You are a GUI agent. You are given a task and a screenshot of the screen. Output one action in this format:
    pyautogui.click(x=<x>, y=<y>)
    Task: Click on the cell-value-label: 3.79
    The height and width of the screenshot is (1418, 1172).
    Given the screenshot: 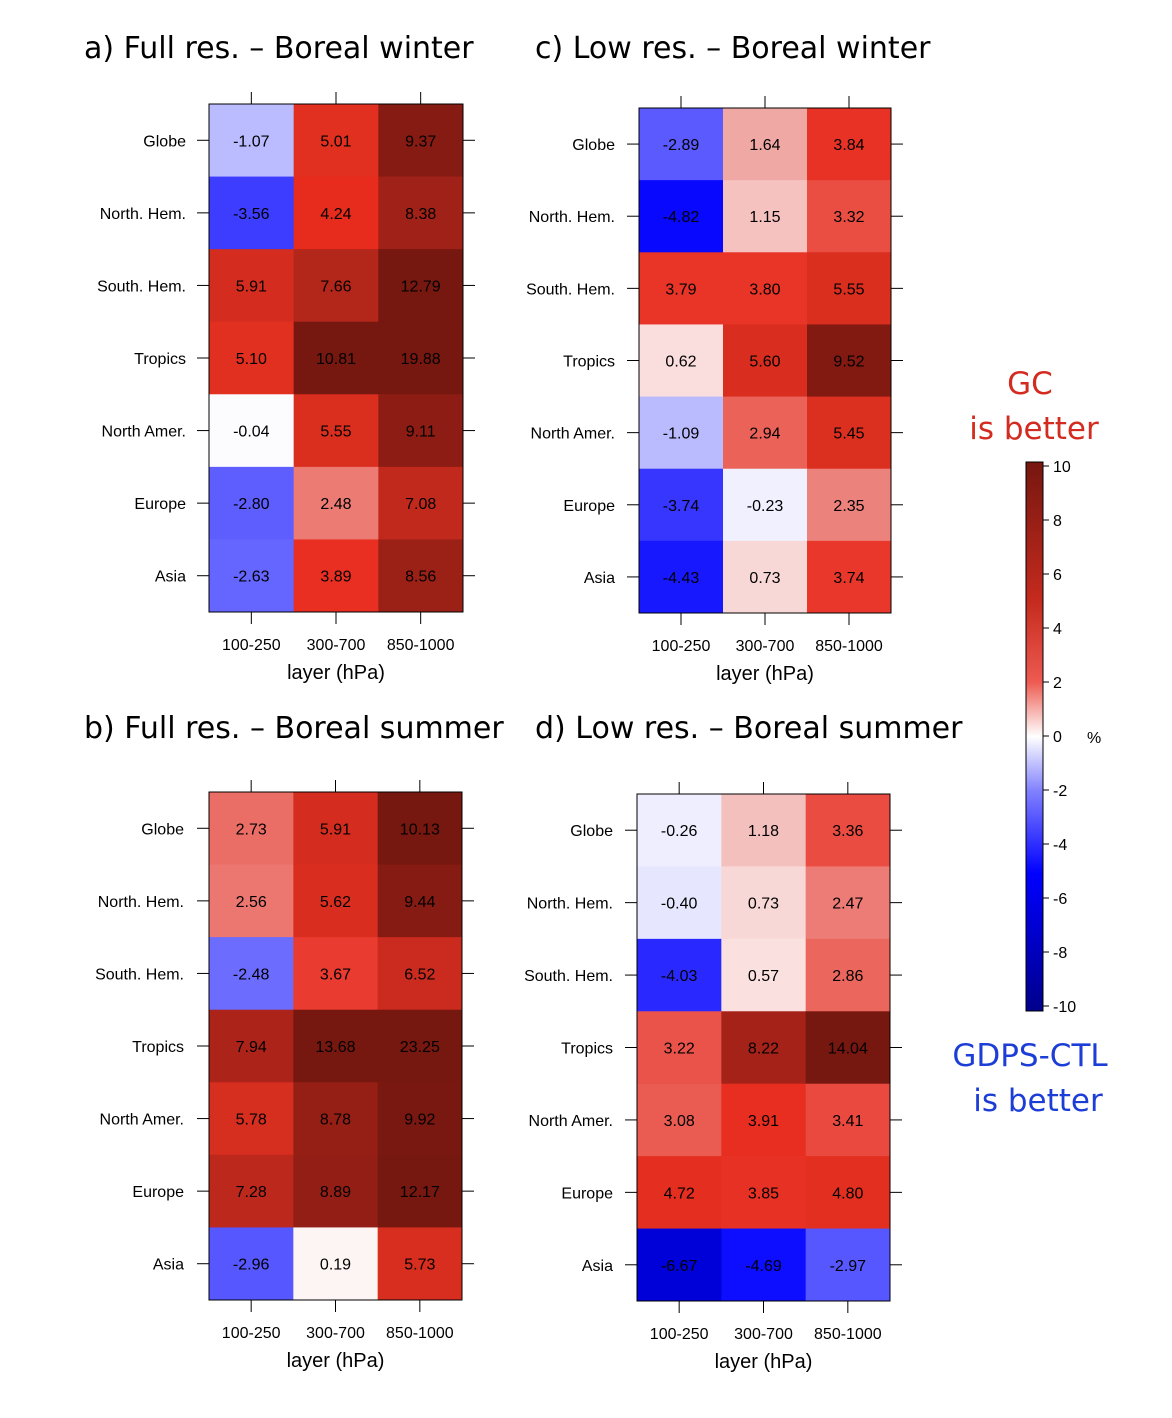 What is the action you would take?
    pyautogui.click(x=680, y=289)
    